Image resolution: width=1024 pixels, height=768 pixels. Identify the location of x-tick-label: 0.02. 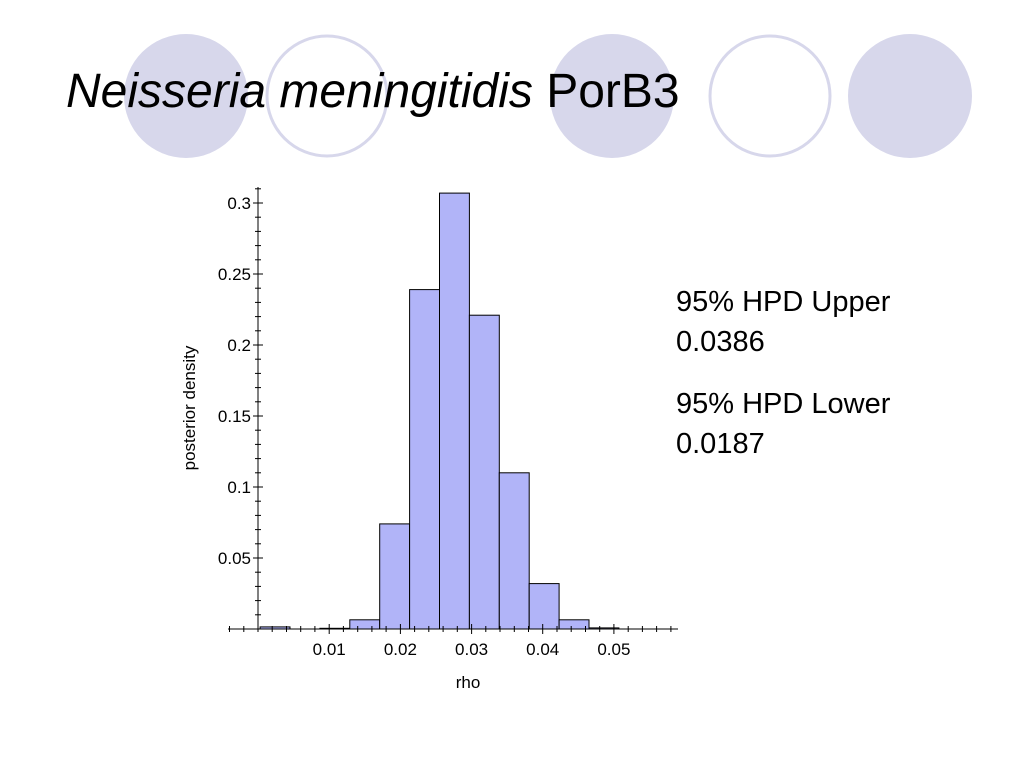
(400, 649).